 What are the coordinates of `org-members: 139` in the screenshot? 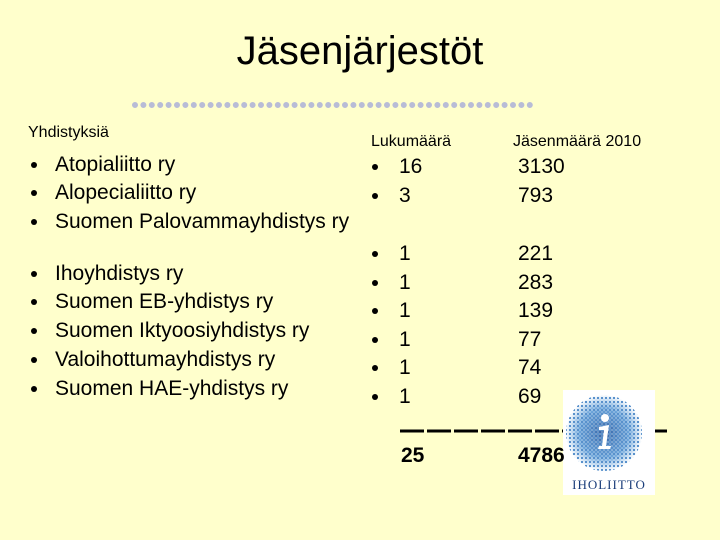 It's located at (536, 310).